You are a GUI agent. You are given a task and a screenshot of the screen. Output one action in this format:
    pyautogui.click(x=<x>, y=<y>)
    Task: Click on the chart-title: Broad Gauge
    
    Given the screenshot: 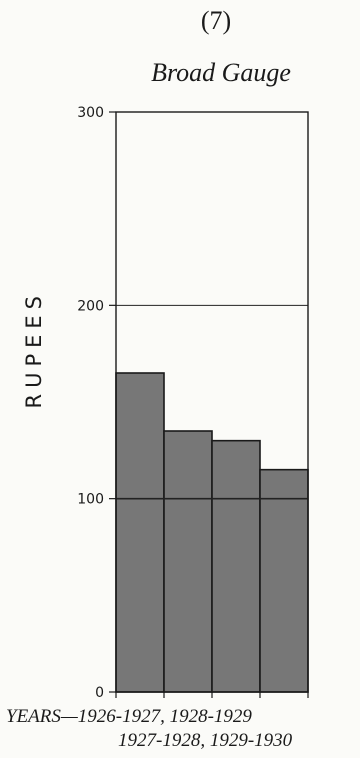 What is the action you would take?
    pyautogui.click(x=221, y=72)
    